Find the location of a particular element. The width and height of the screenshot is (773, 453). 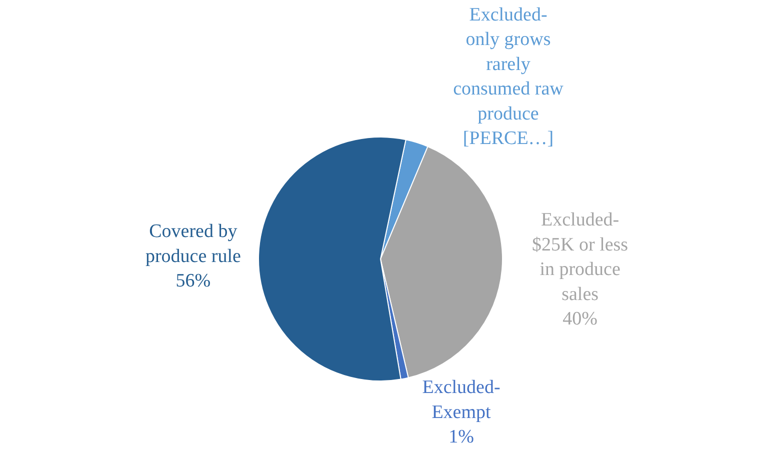

slice-label: Excluded-$25K or less in produce sales is located at coordinates (580, 257).